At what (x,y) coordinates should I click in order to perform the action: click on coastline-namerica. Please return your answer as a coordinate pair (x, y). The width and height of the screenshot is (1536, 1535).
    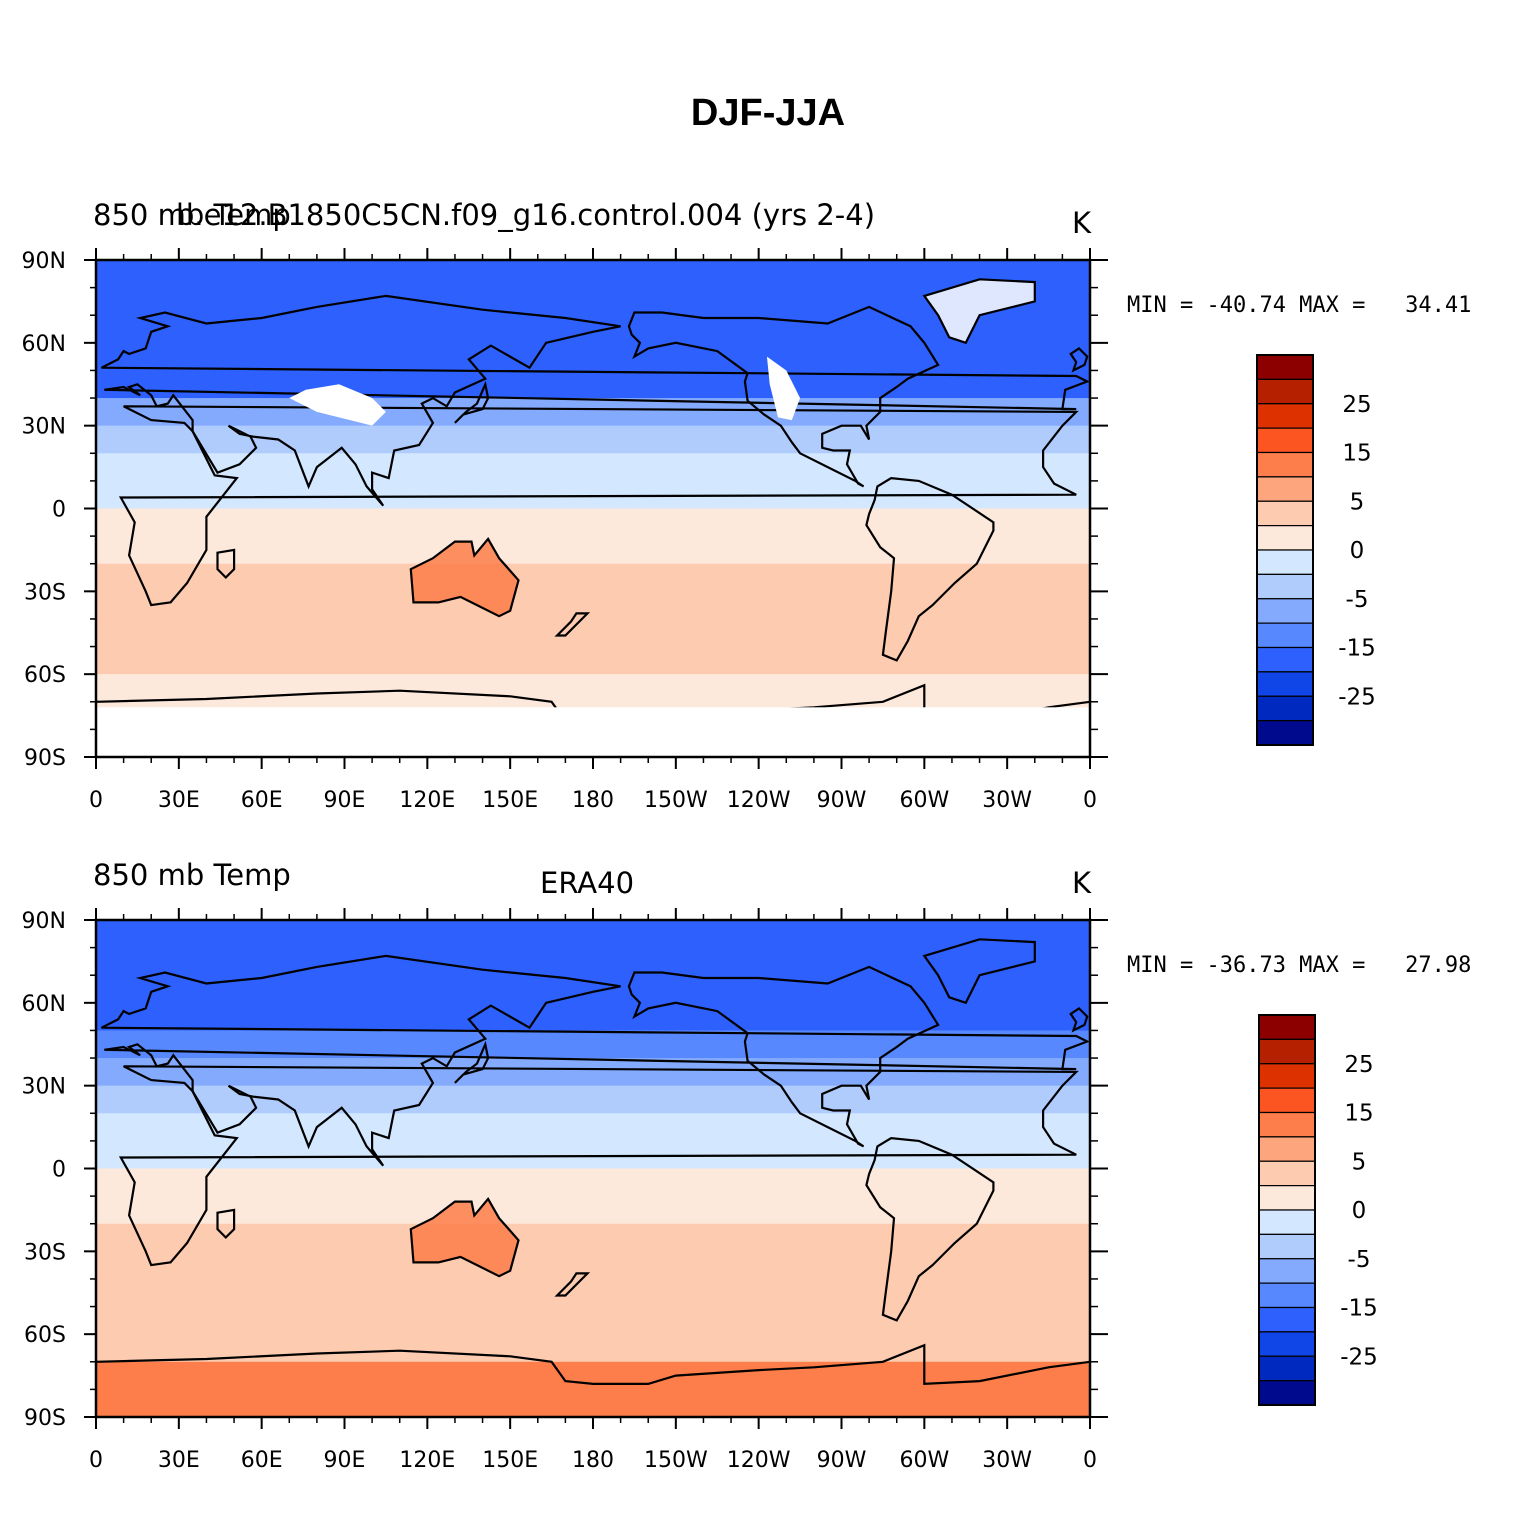
    Looking at the image, I should click on (783, 396).